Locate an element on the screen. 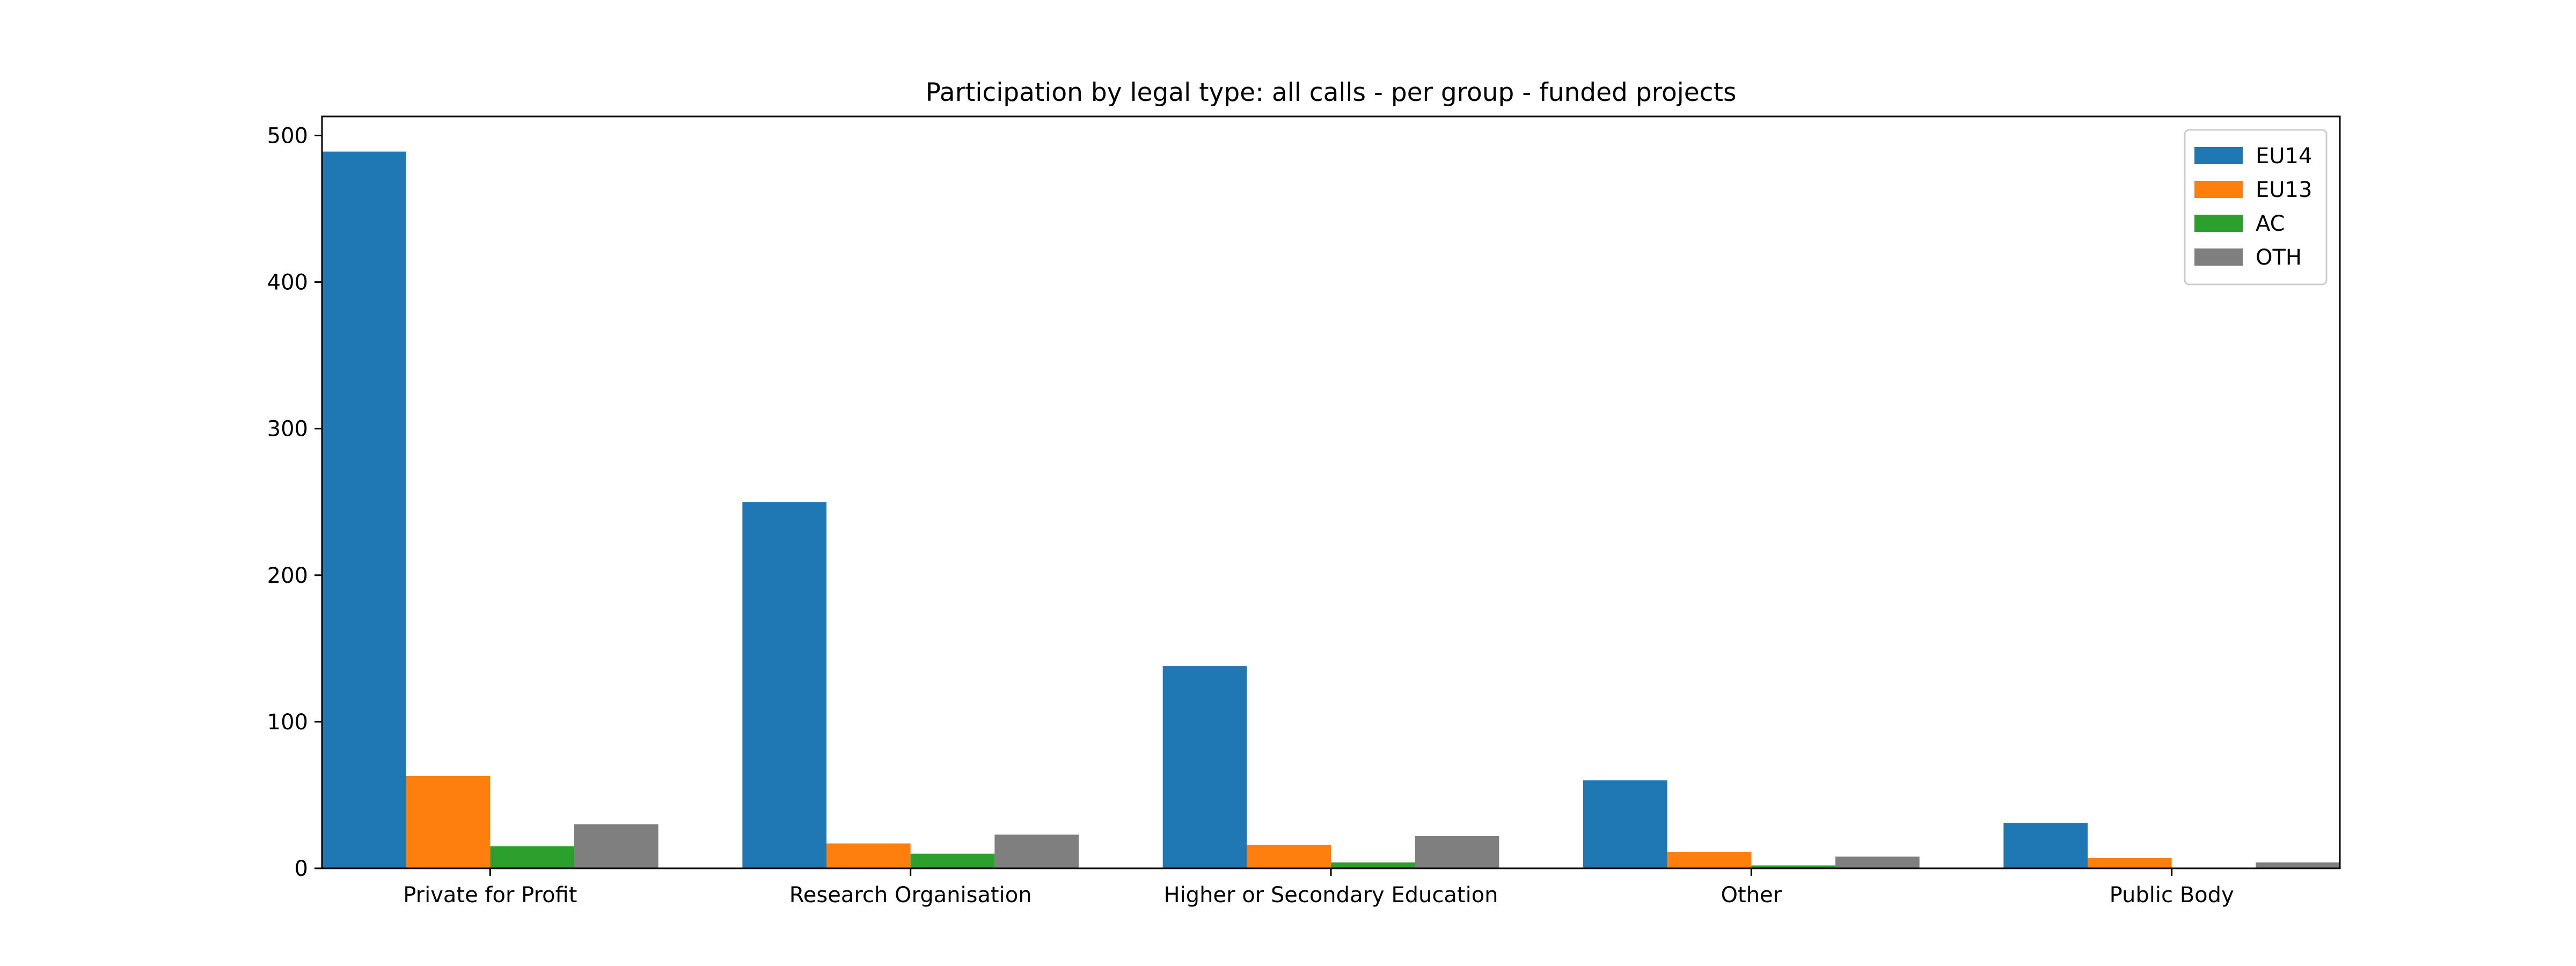 Image resolution: width=2576 pixels, height=966 pixels. bar-oth-other is located at coordinates (1877, 862).